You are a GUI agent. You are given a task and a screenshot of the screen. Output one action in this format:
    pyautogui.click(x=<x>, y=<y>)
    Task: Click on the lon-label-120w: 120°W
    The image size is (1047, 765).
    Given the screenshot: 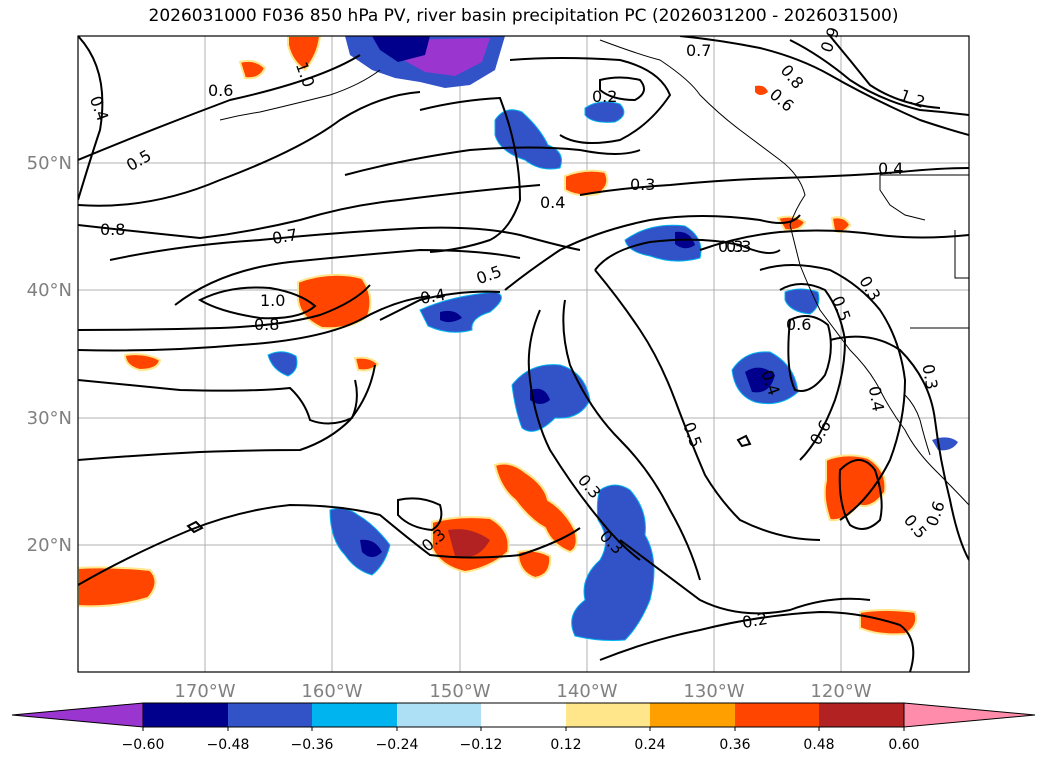 What is the action you would take?
    pyautogui.click(x=840, y=691)
    